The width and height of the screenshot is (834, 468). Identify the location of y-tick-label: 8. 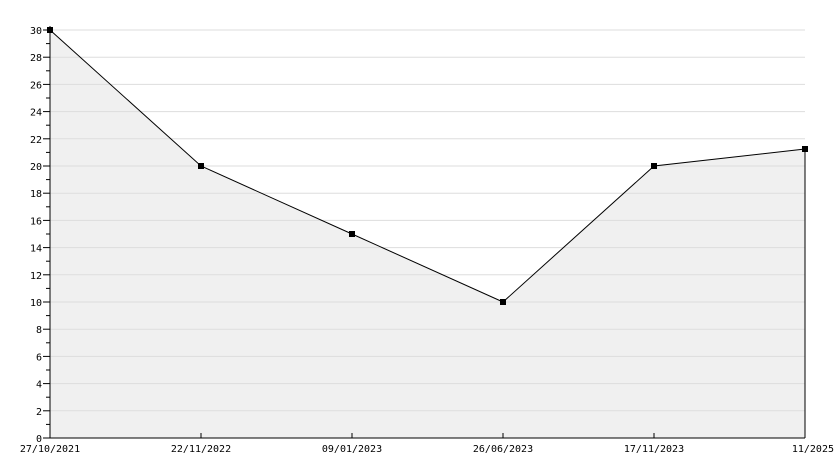
(39, 330).